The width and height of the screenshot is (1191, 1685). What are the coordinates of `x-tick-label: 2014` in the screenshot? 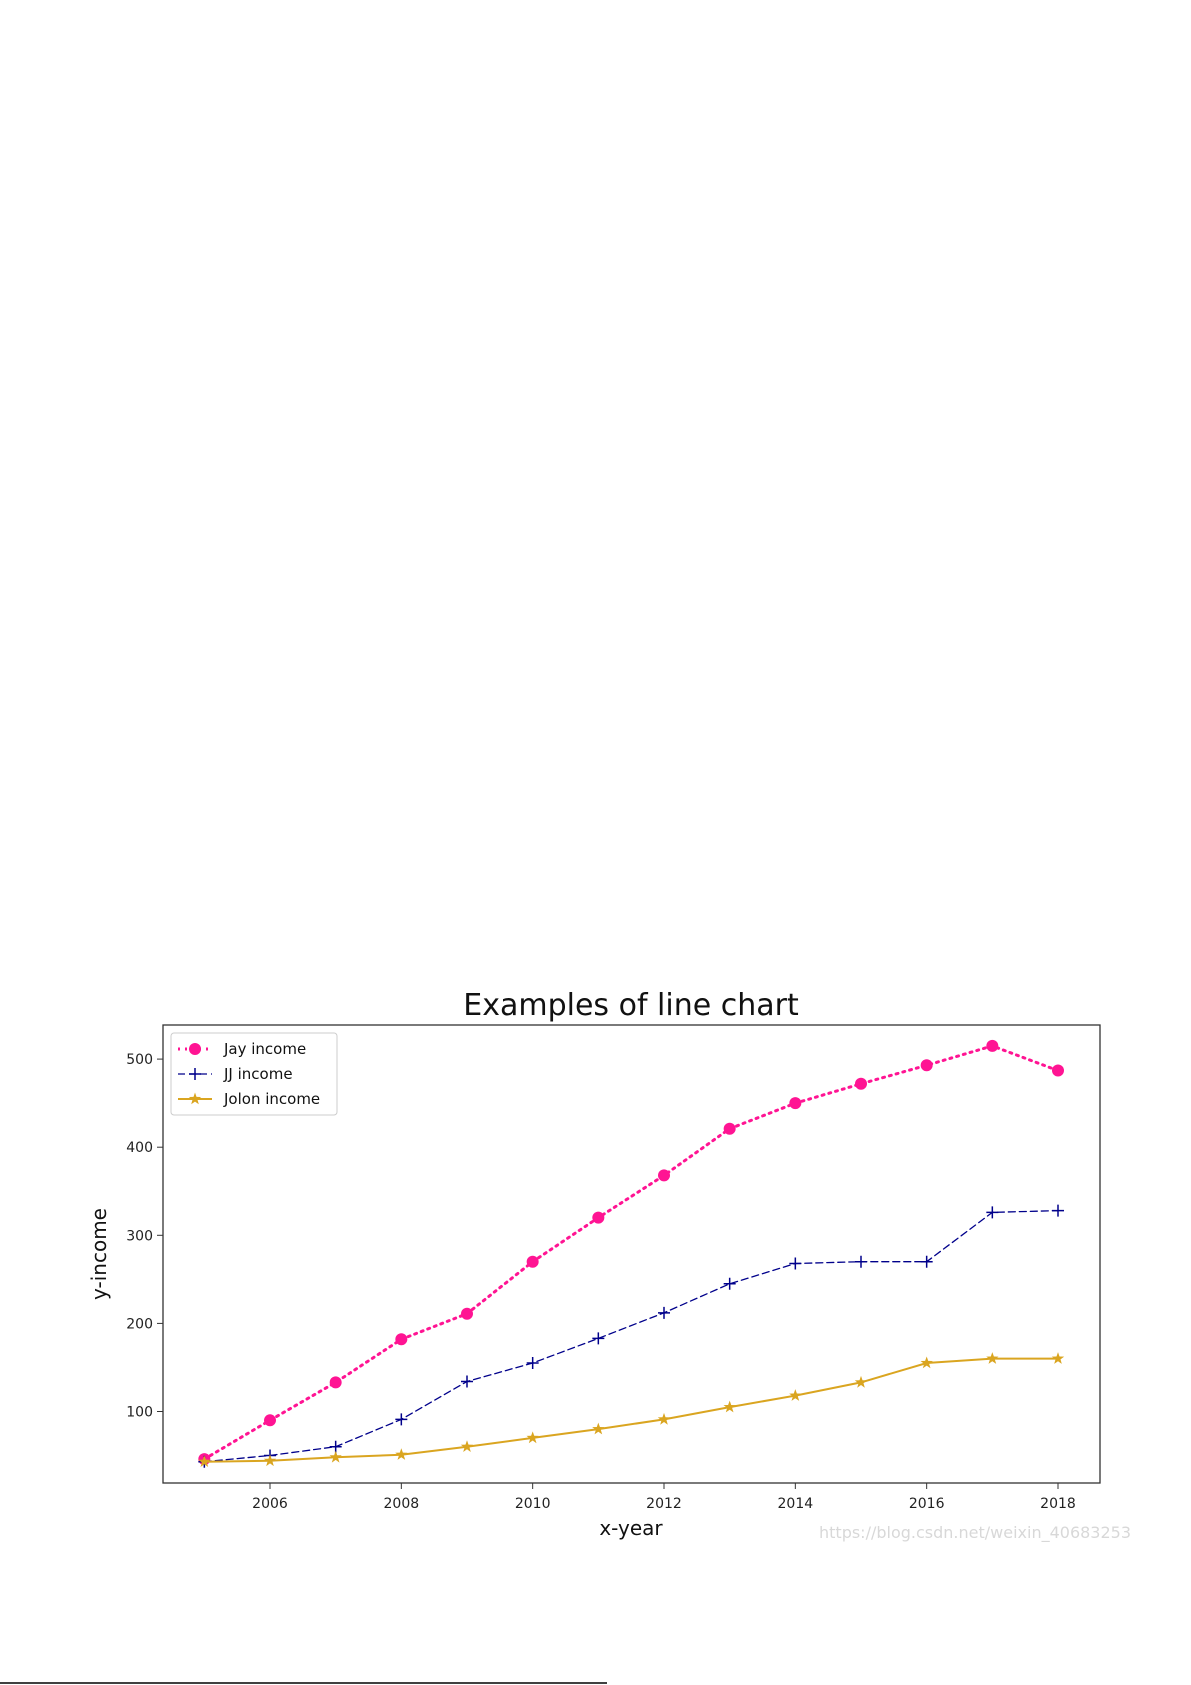 It's located at (796, 1504).